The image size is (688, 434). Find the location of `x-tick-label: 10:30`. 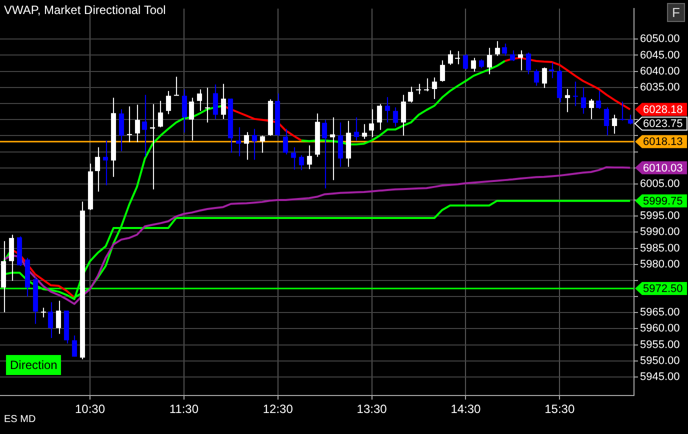

x-tick-label: 10:30 is located at coordinates (90, 409).